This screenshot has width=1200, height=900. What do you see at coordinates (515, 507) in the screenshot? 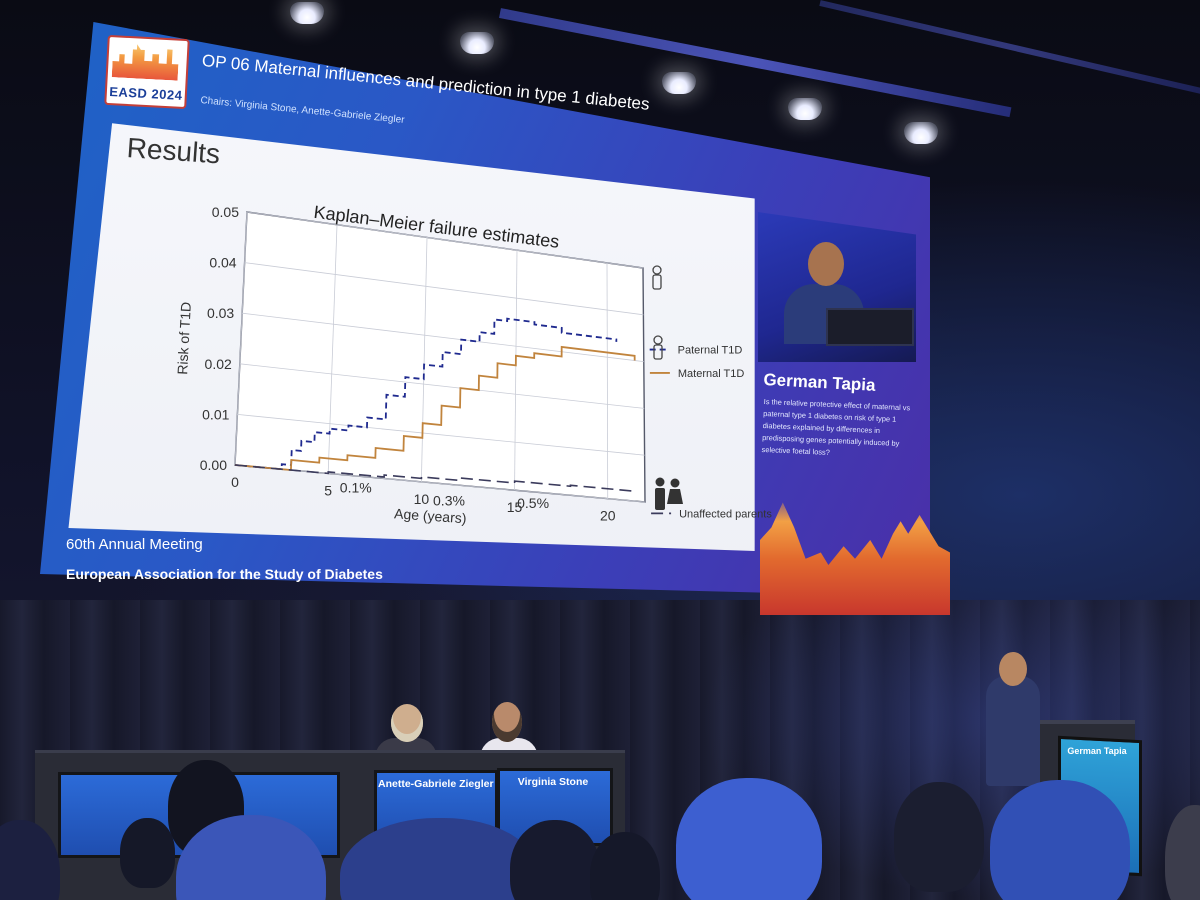
I see `chart-xtick-label: 15` at bounding box center [515, 507].